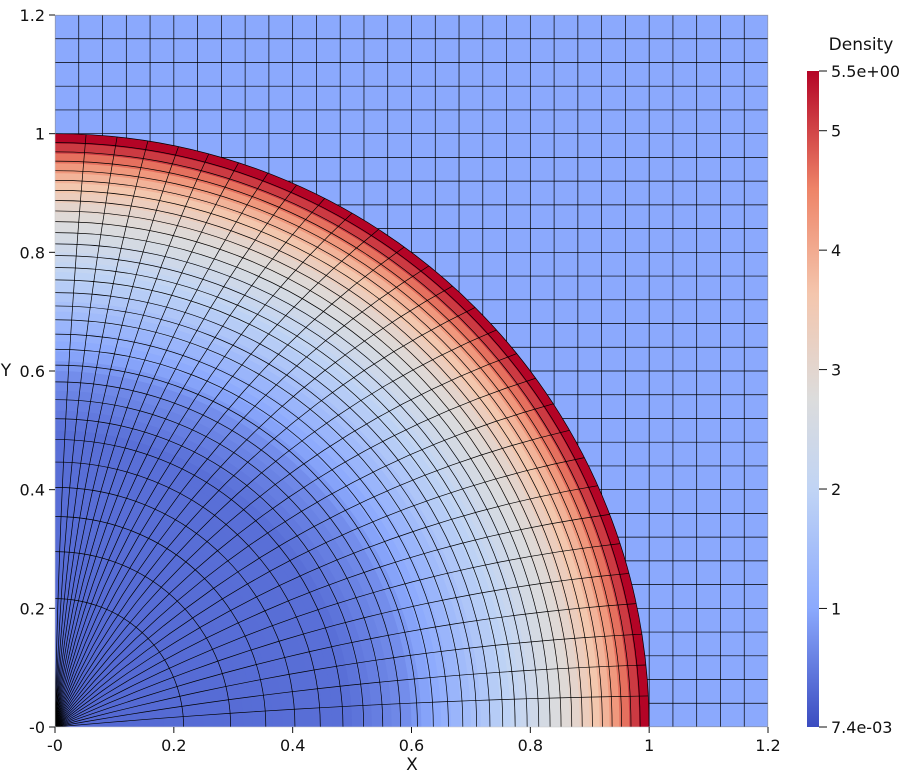 The image size is (916, 775). I want to click on x-tick-label: 0.2, so click(173, 745).